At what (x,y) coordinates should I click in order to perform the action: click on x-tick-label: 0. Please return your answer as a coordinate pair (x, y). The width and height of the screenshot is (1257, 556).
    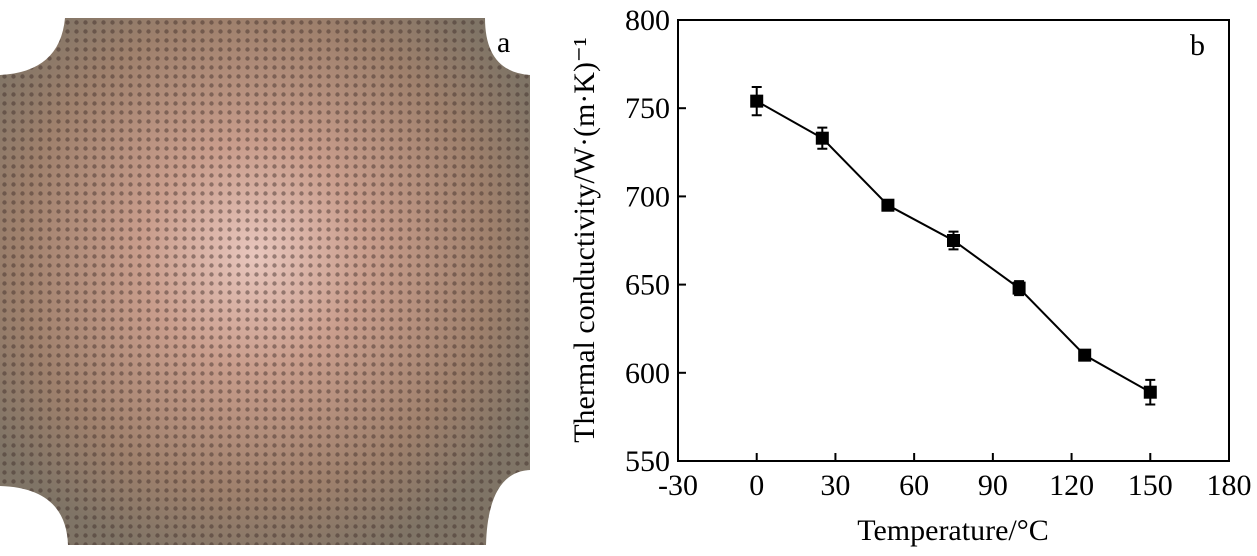
    Looking at the image, I should click on (756, 485).